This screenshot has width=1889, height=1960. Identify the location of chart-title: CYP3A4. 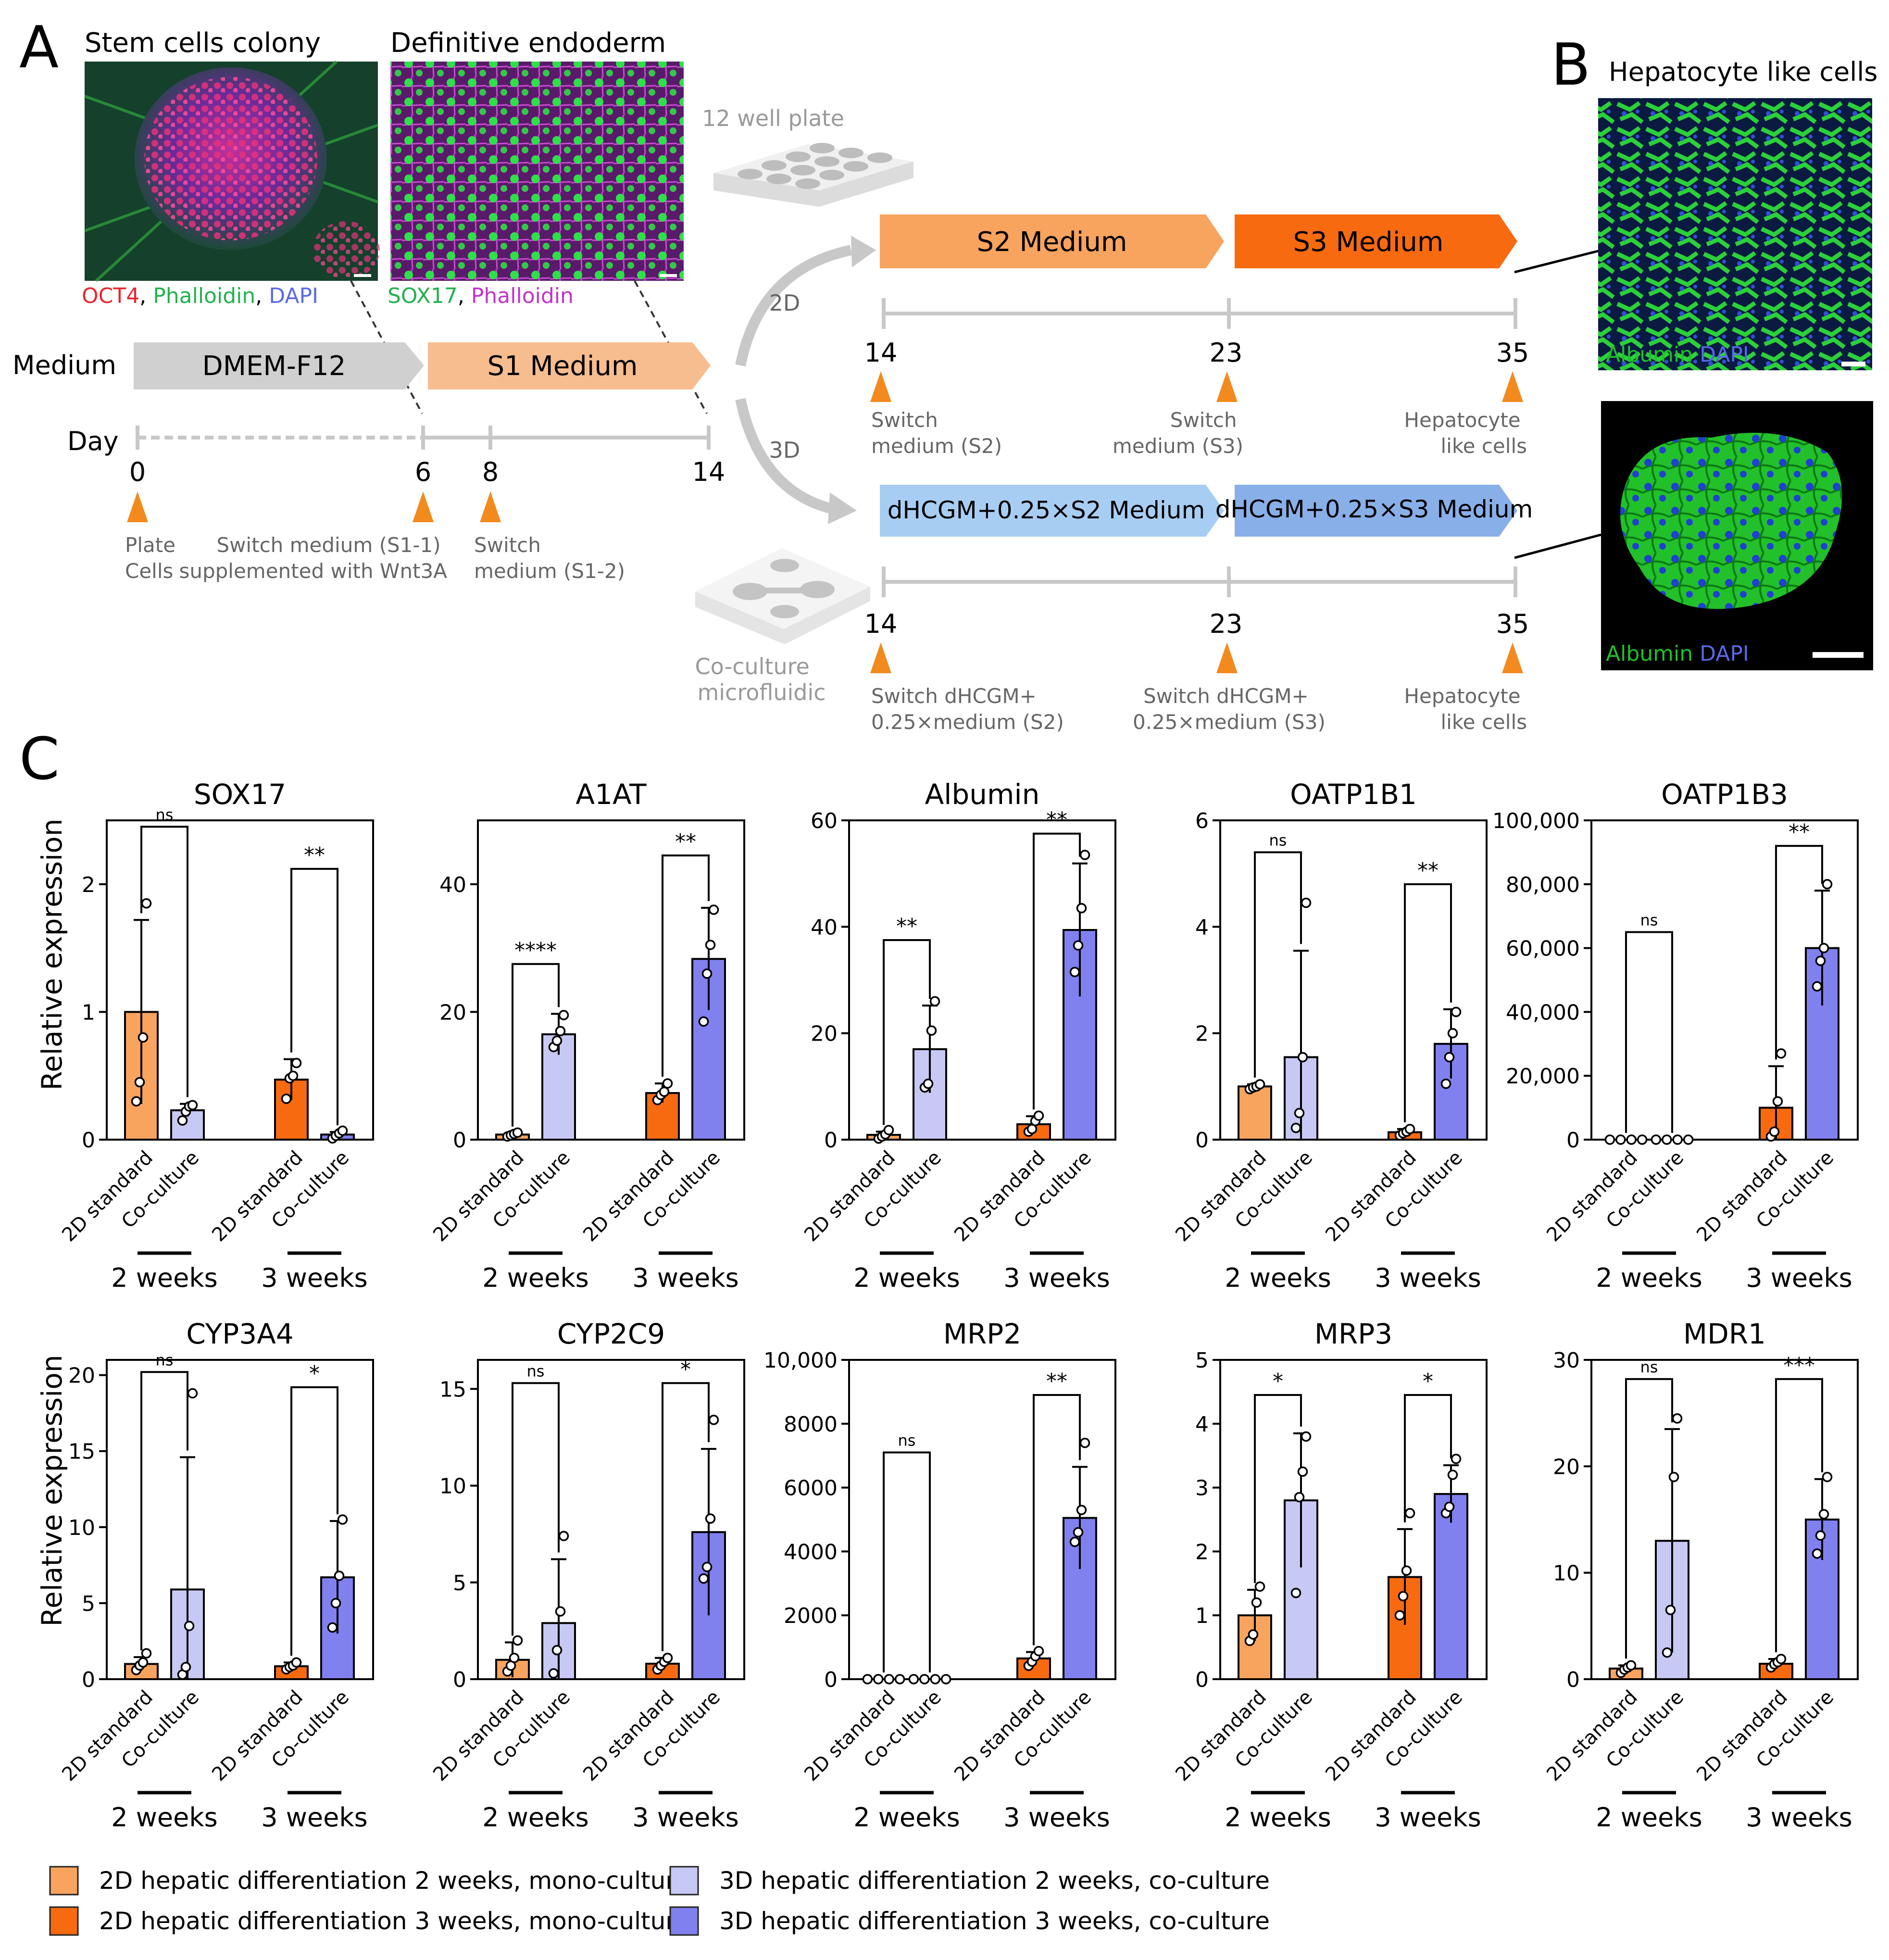
(239, 1334).